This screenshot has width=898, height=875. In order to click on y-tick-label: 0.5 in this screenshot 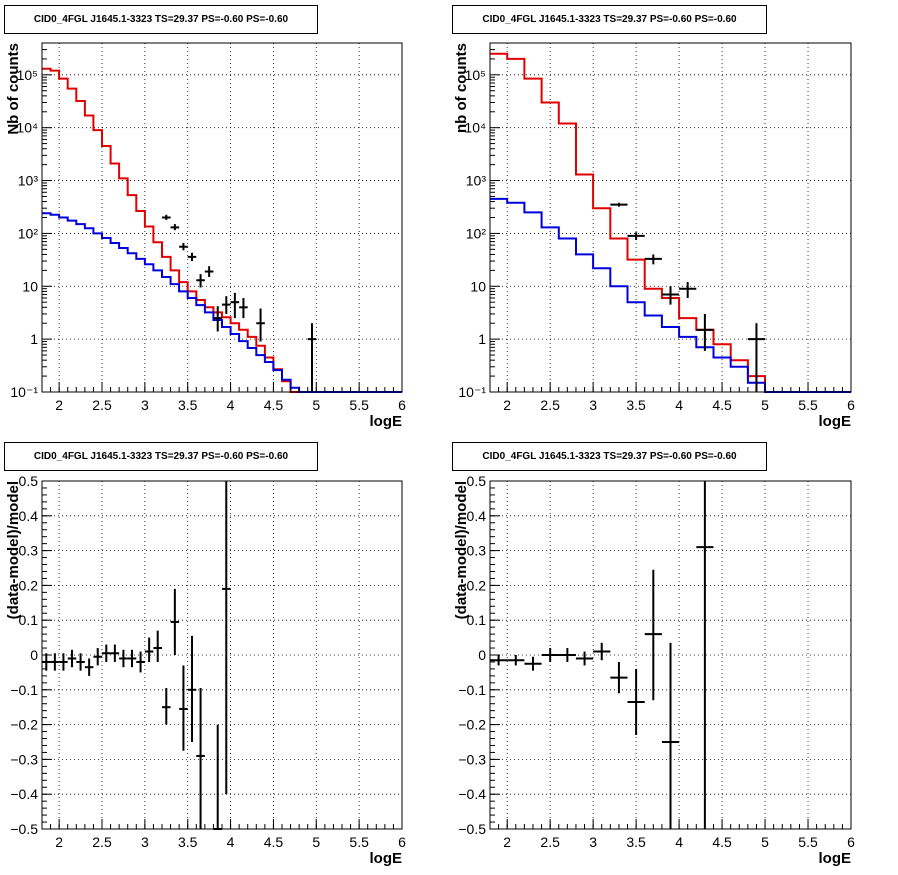, I will do `click(29, 481)`.